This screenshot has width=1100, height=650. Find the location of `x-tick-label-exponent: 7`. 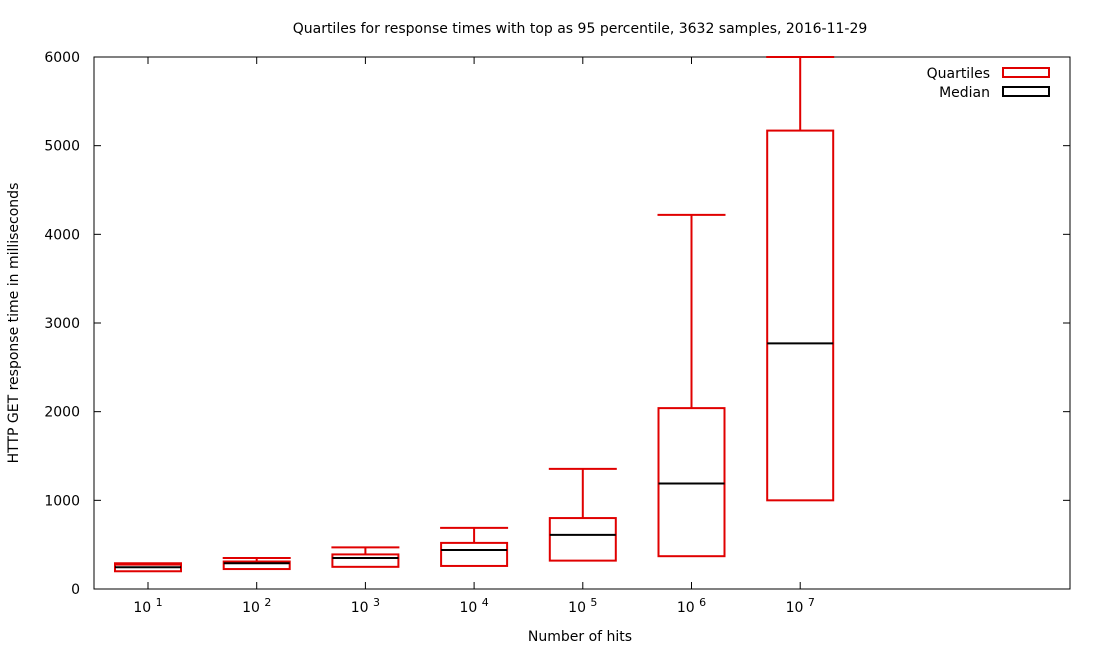

x-tick-label-exponent: 7 is located at coordinates (811, 602).